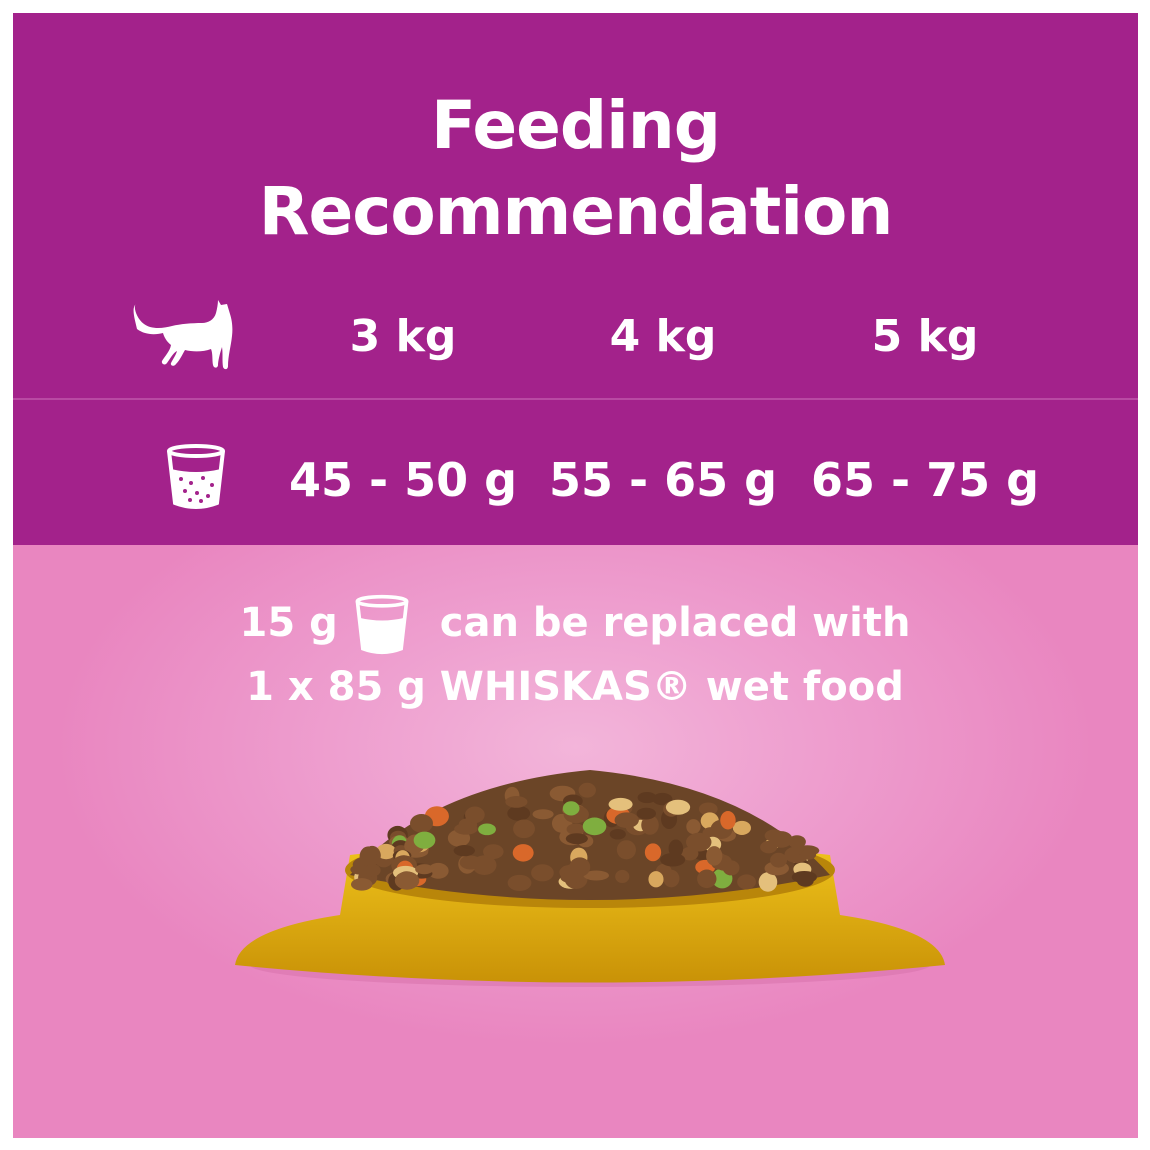 The width and height of the screenshot is (1150, 1150). Describe the element at coordinates (663, 336) in the screenshot. I see `weight-4kg: 4 kg` at that location.